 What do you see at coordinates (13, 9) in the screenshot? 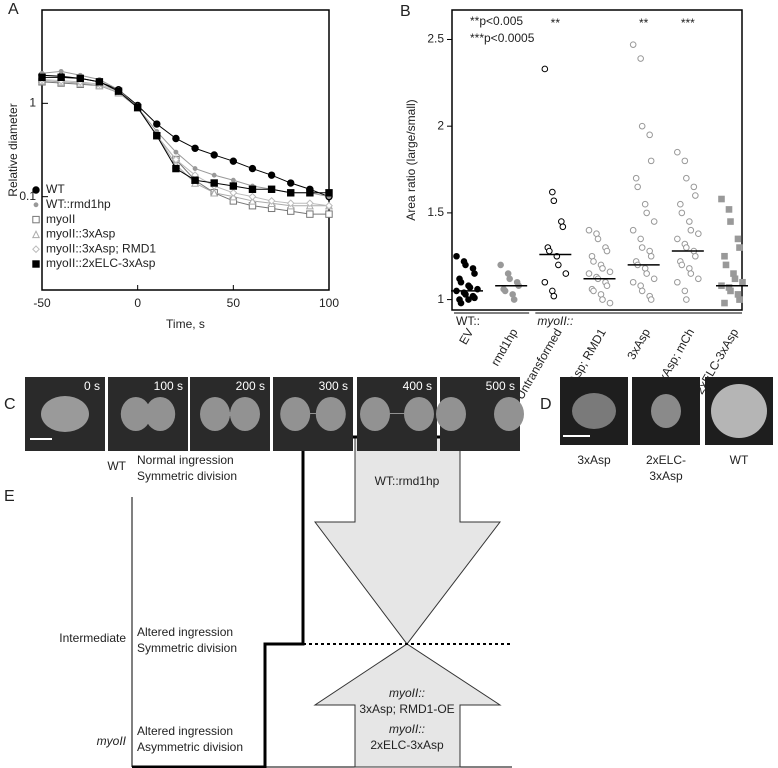
I see `panel-label: A` at bounding box center [13, 9].